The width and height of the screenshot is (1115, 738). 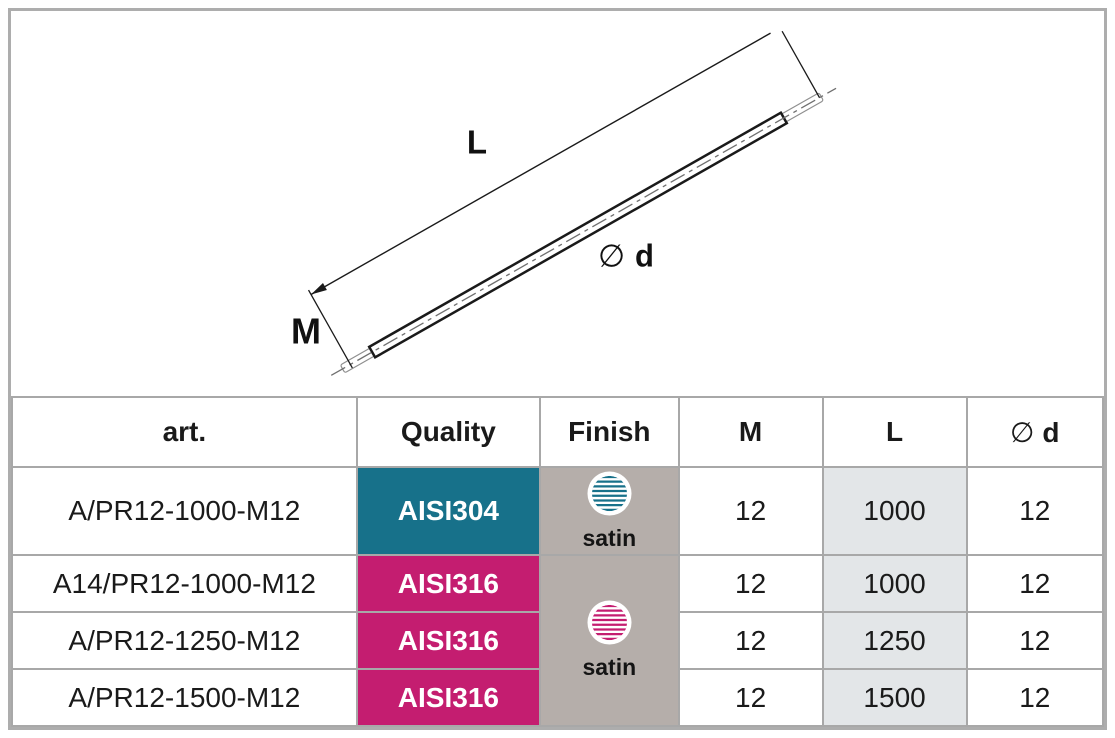 I want to click on col-header-quality: Quality, so click(x=448, y=432).